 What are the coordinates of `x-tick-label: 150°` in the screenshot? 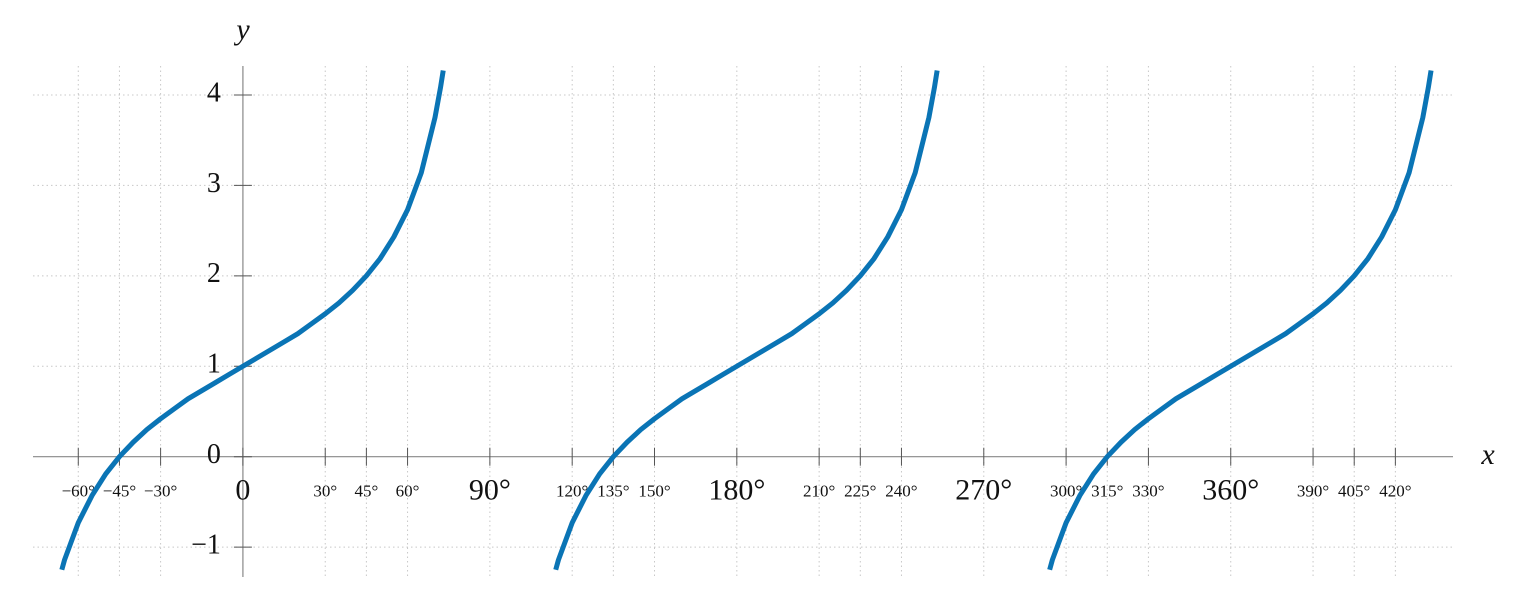 It's located at (654, 491).